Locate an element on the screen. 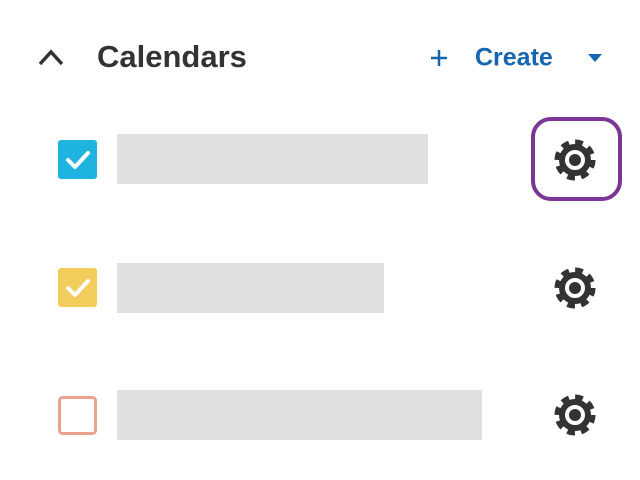  plus-icon is located at coordinates (439, 58).